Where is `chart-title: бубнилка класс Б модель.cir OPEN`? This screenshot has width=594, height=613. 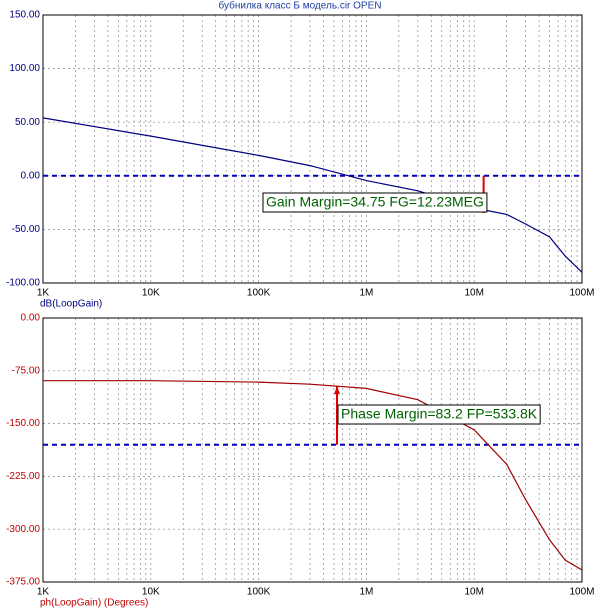
chart-title: бубнилка класс Б модель.cir OPEN is located at coordinates (299, 6).